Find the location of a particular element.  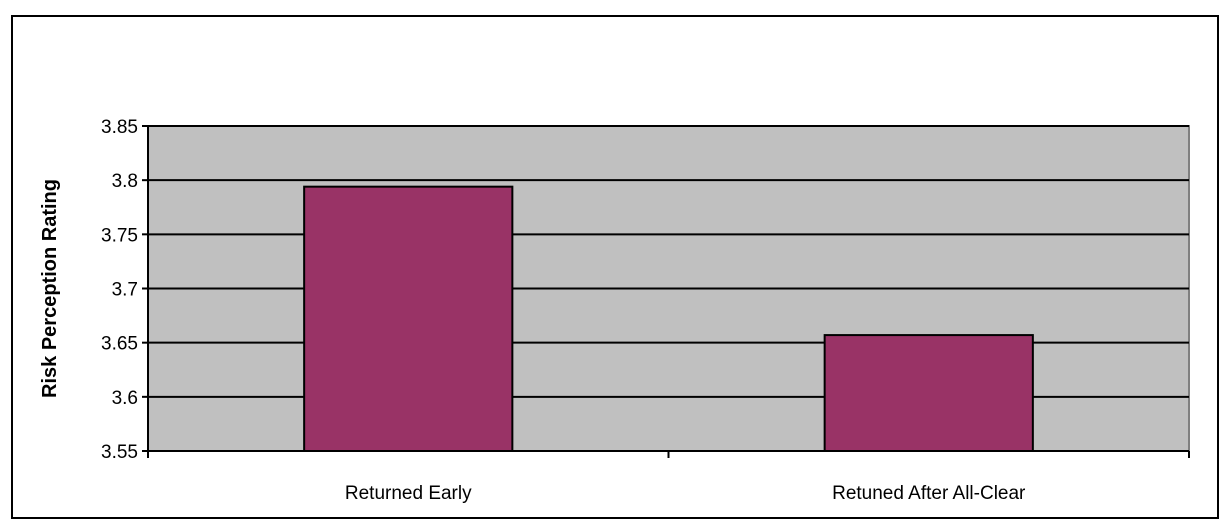

y-tick-label: 3.75 is located at coordinates (119, 235).